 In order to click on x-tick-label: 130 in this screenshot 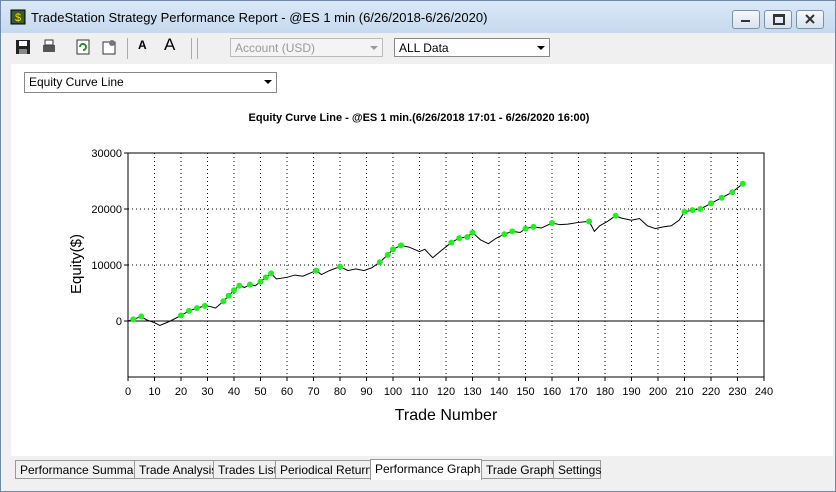, I will do `click(472, 392)`.